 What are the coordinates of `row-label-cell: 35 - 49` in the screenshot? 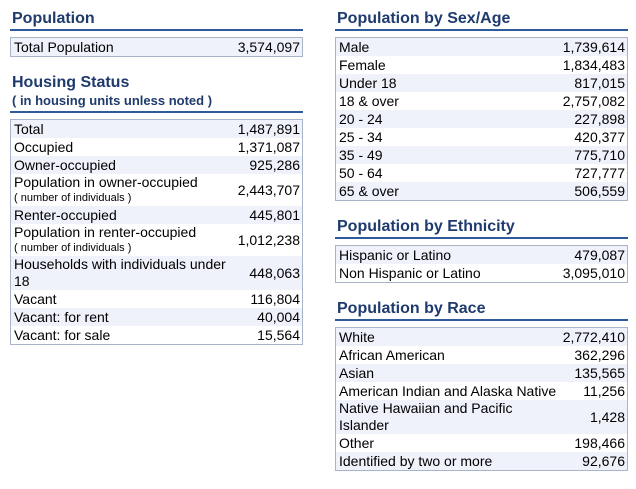 It's located at (407, 155).